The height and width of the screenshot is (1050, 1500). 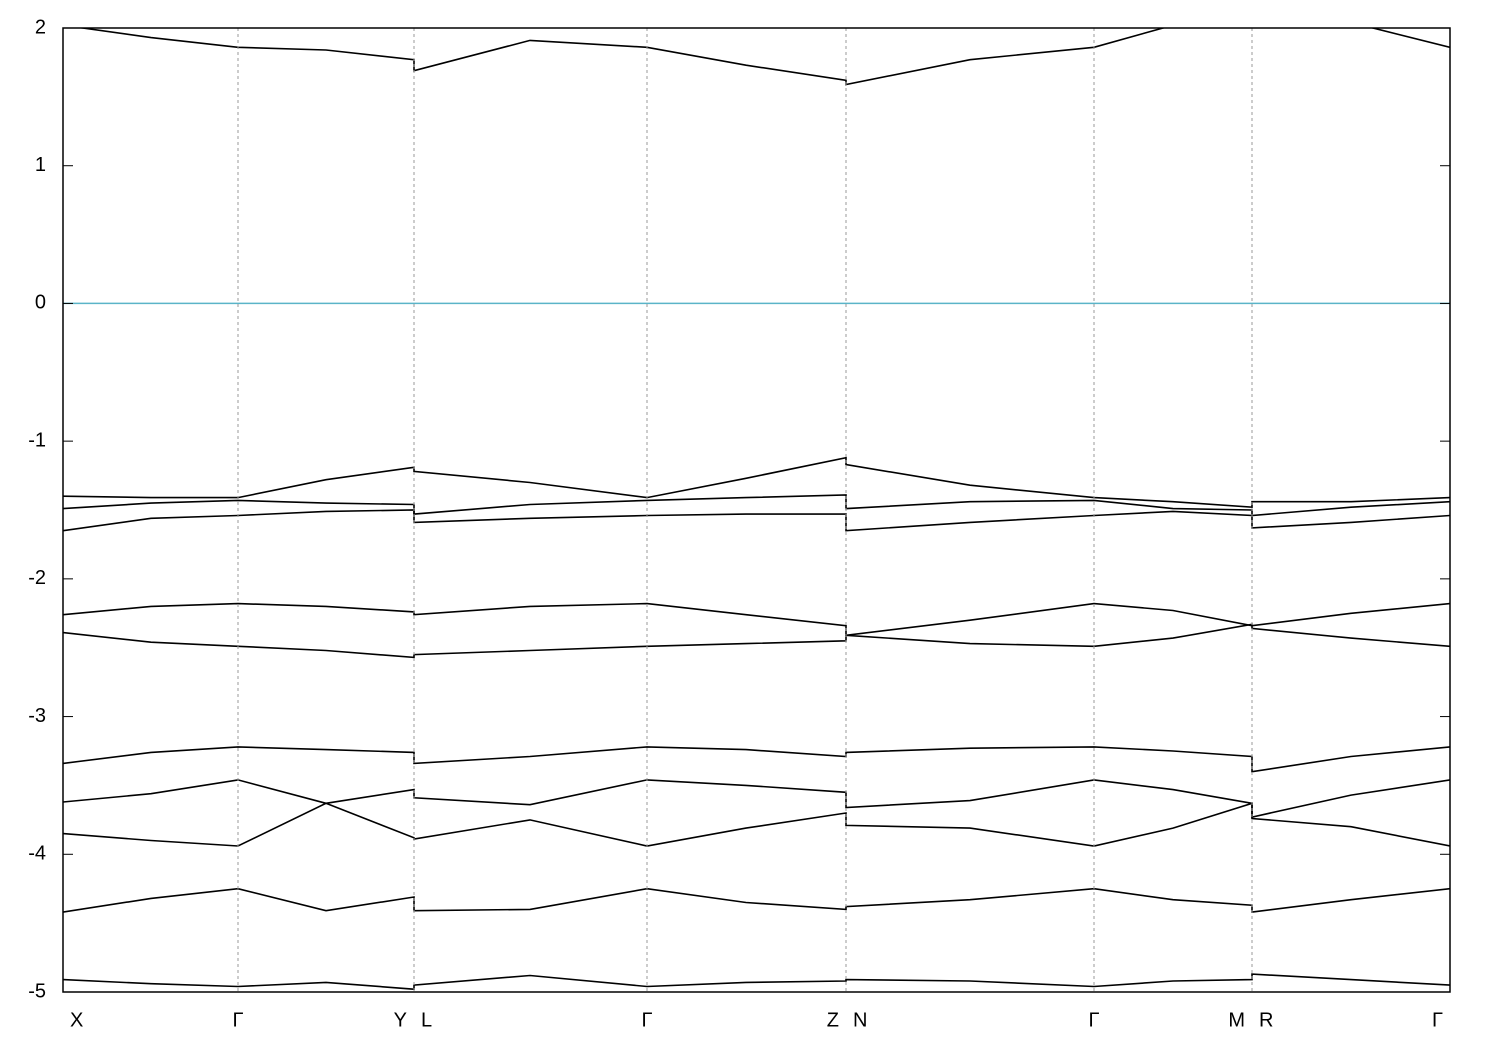 I want to click on y-tick-label: -1, so click(x=37, y=440).